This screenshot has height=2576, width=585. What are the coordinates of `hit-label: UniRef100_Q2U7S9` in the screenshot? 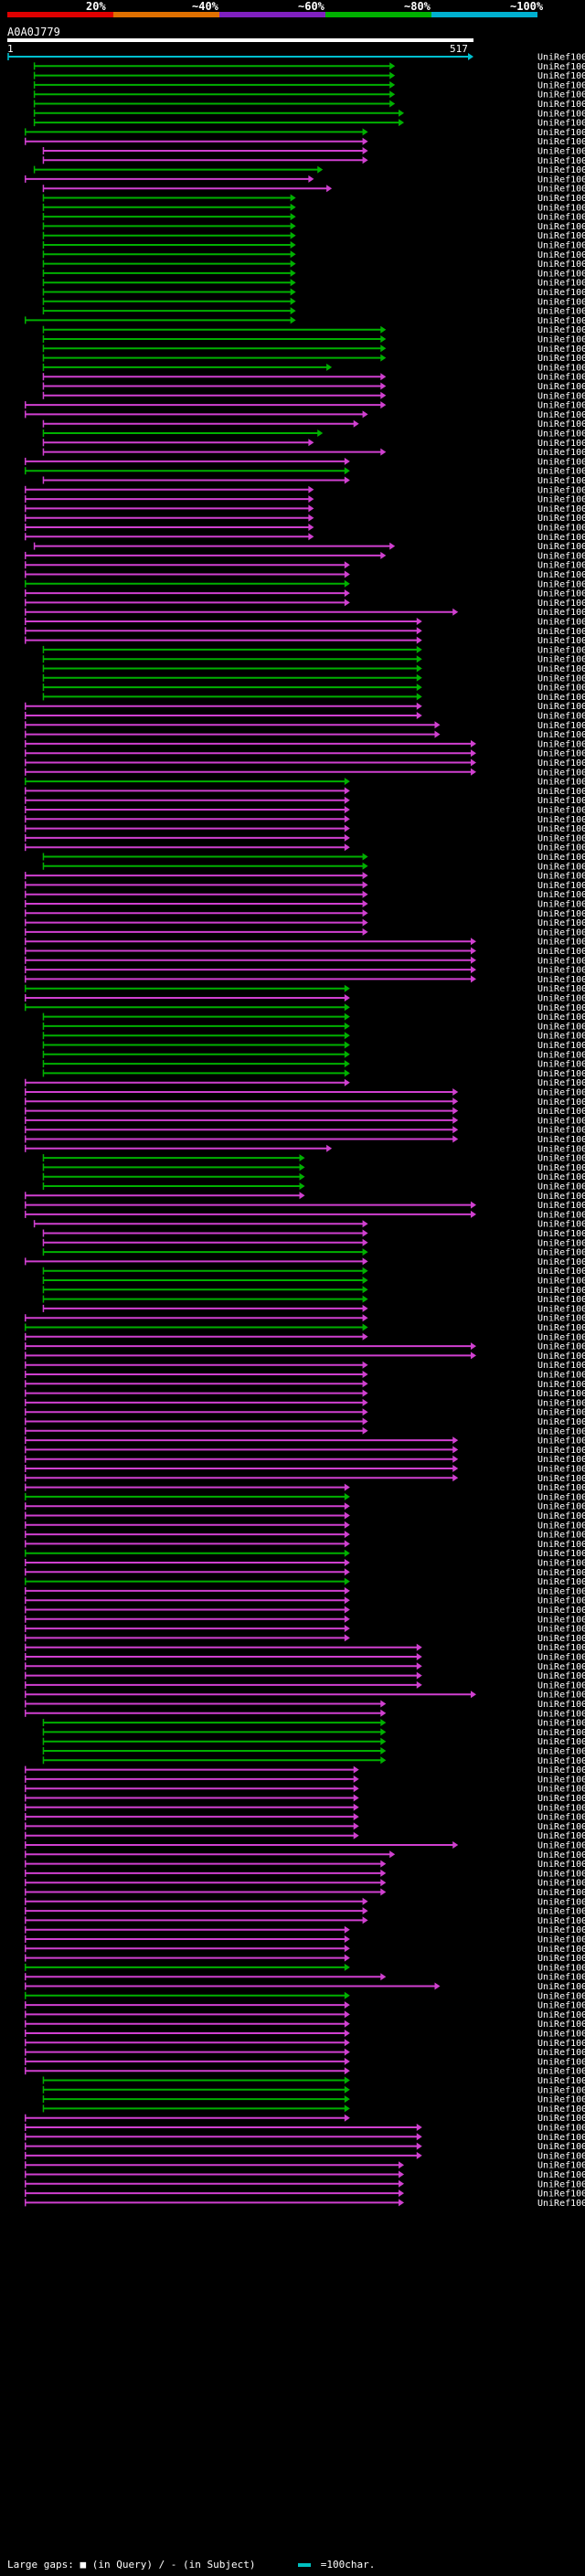 It's located at (561, 2024).